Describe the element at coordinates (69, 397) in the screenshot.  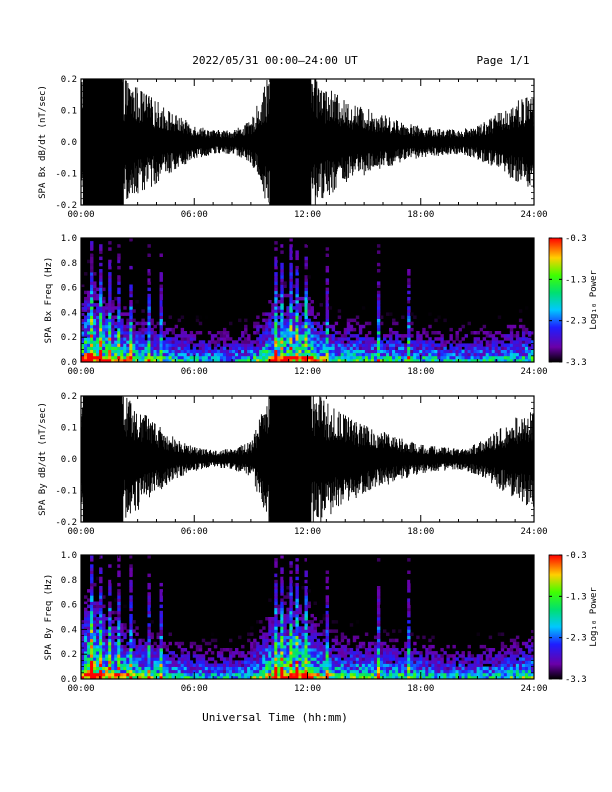
I see `y-tick-label: 0.2` at that location.